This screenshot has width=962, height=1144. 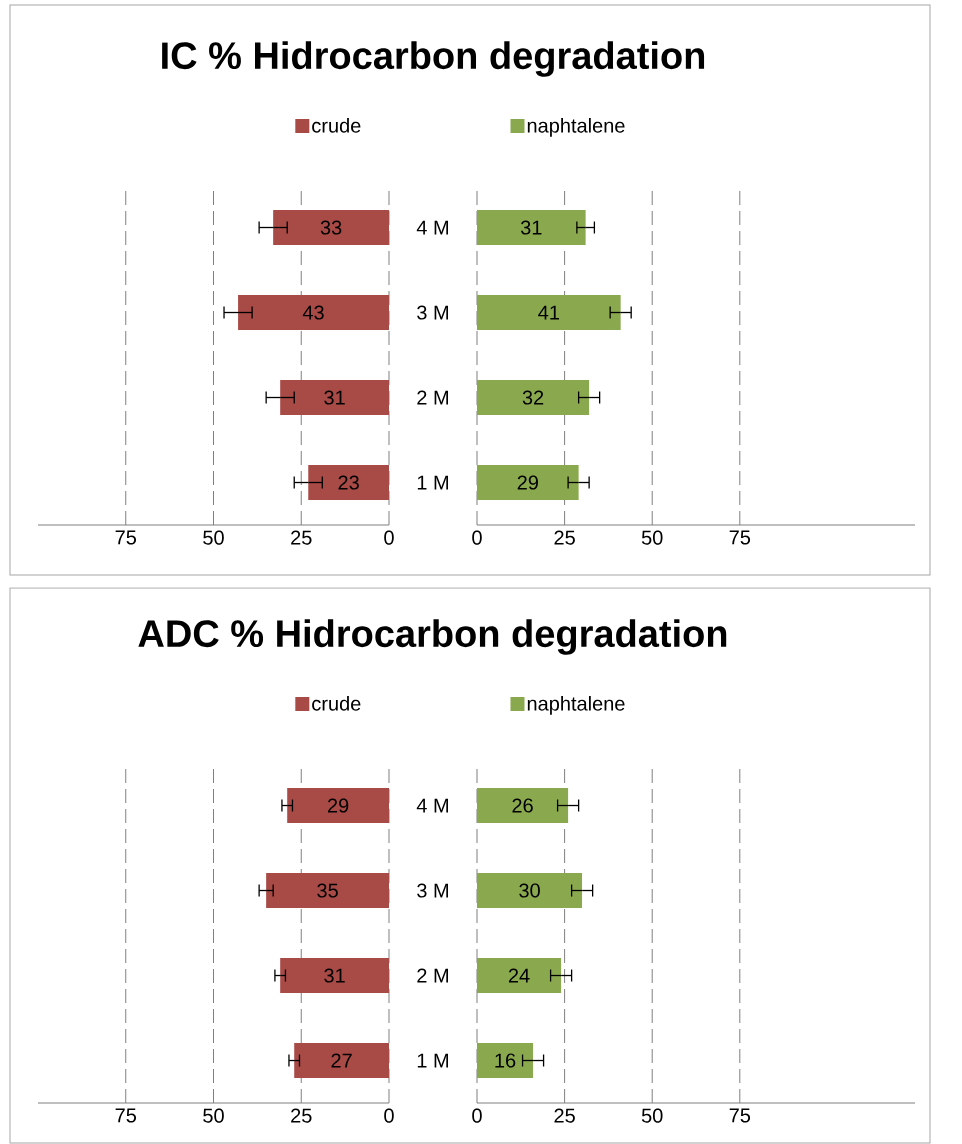 I want to click on data-label: 16, so click(x=505, y=1060).